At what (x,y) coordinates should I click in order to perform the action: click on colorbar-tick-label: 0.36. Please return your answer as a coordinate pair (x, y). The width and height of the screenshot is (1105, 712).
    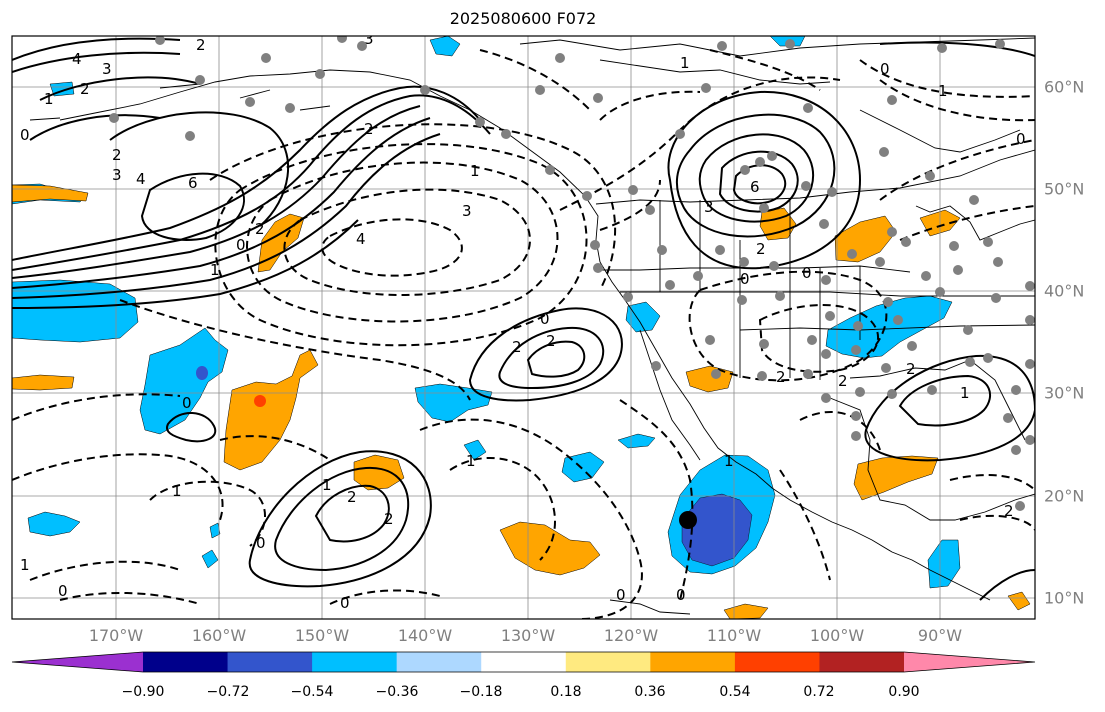
    Looking at the image, I should click on (650, 692).